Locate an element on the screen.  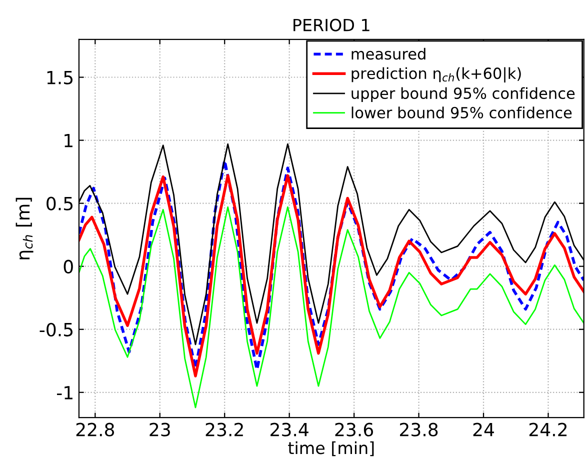
legend-label: measured is located at coordinates (389, 54).